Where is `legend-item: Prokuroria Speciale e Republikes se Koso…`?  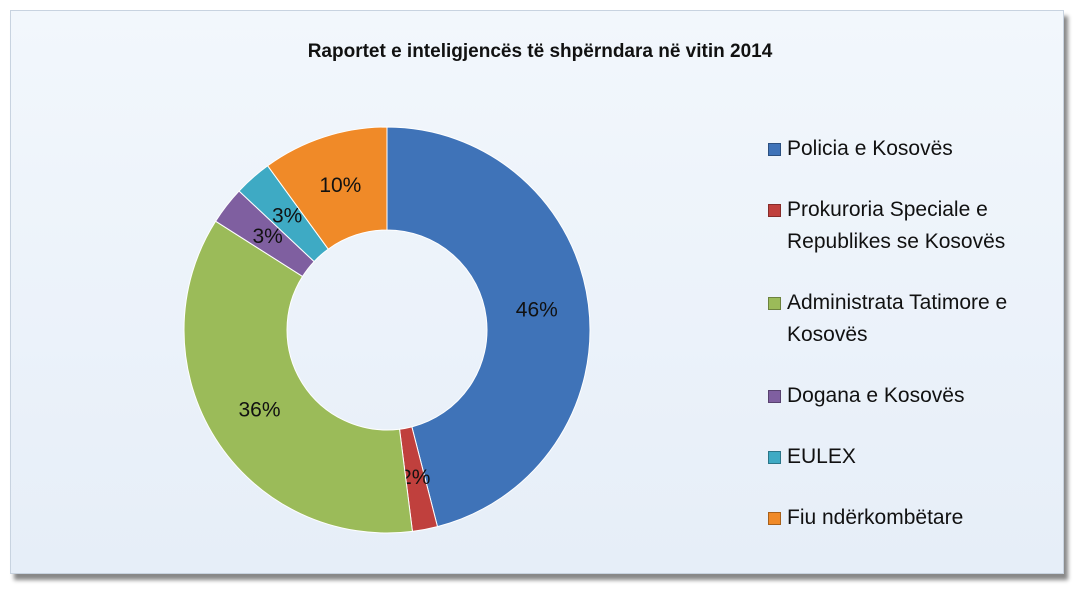
legend-item: Prokuroria Speciale e Republikes se Koso… is located at coordinates (913, 226).